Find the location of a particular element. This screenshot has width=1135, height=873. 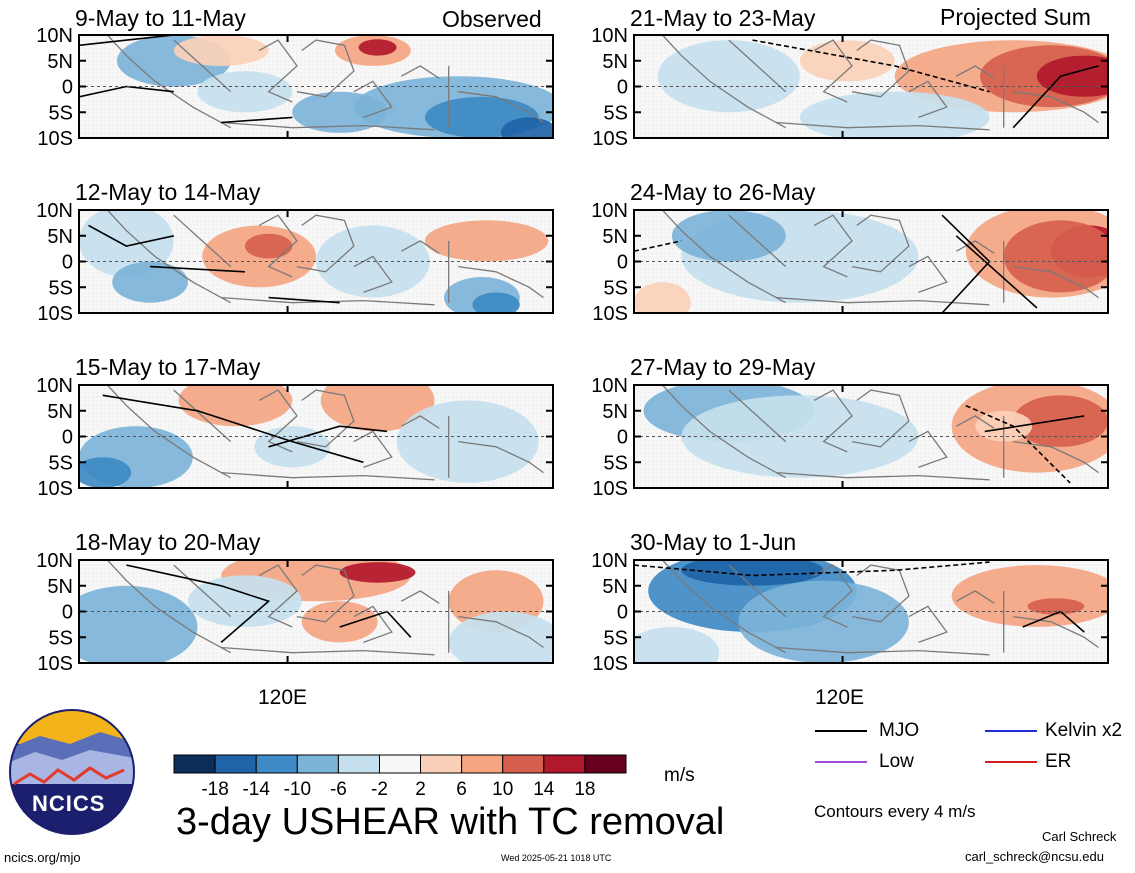

ncics-logo-text: NCICS is located at coordinates (69, 803).